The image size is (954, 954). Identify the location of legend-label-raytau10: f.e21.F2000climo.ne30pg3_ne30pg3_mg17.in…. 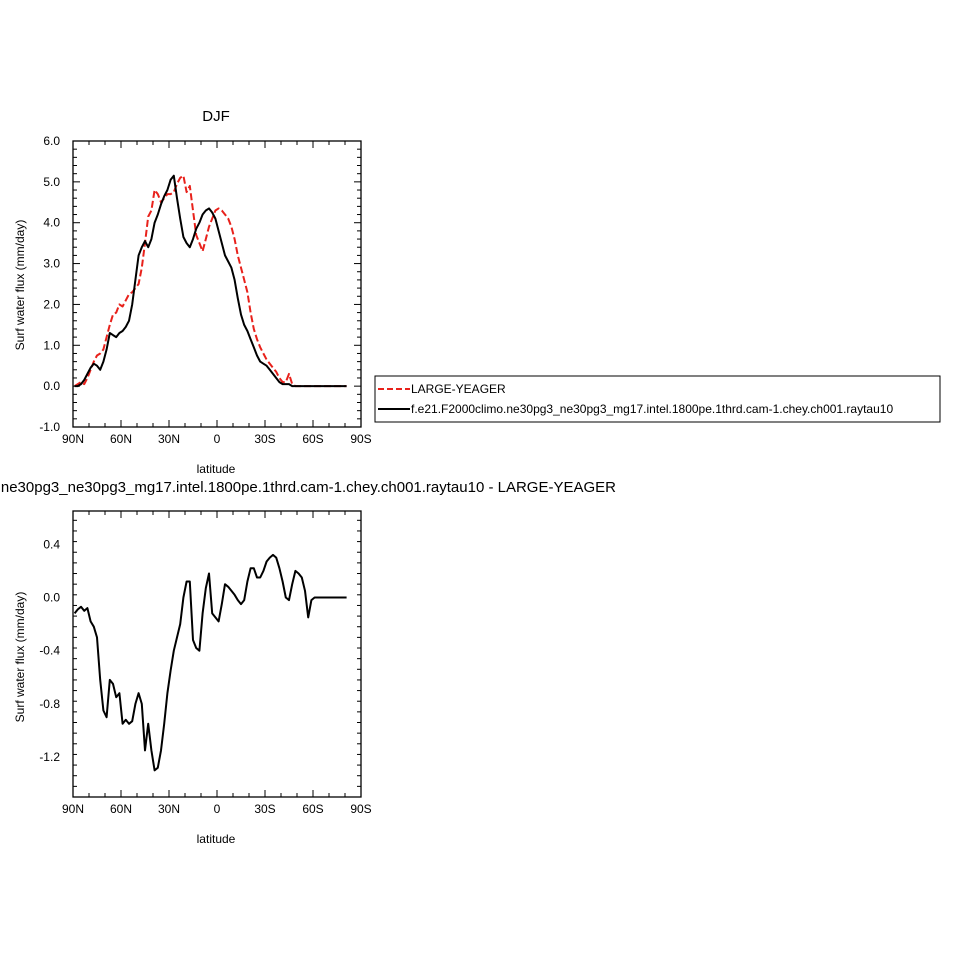
(652, 409).